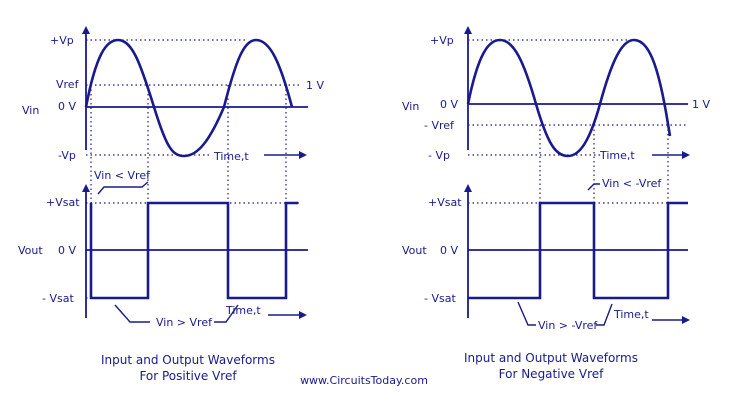 The height and width of the screenshot is (403, 733). Describe the element at coordinates (189, 98) in the screenshot. I see `left-input-sine-wave` at that location.